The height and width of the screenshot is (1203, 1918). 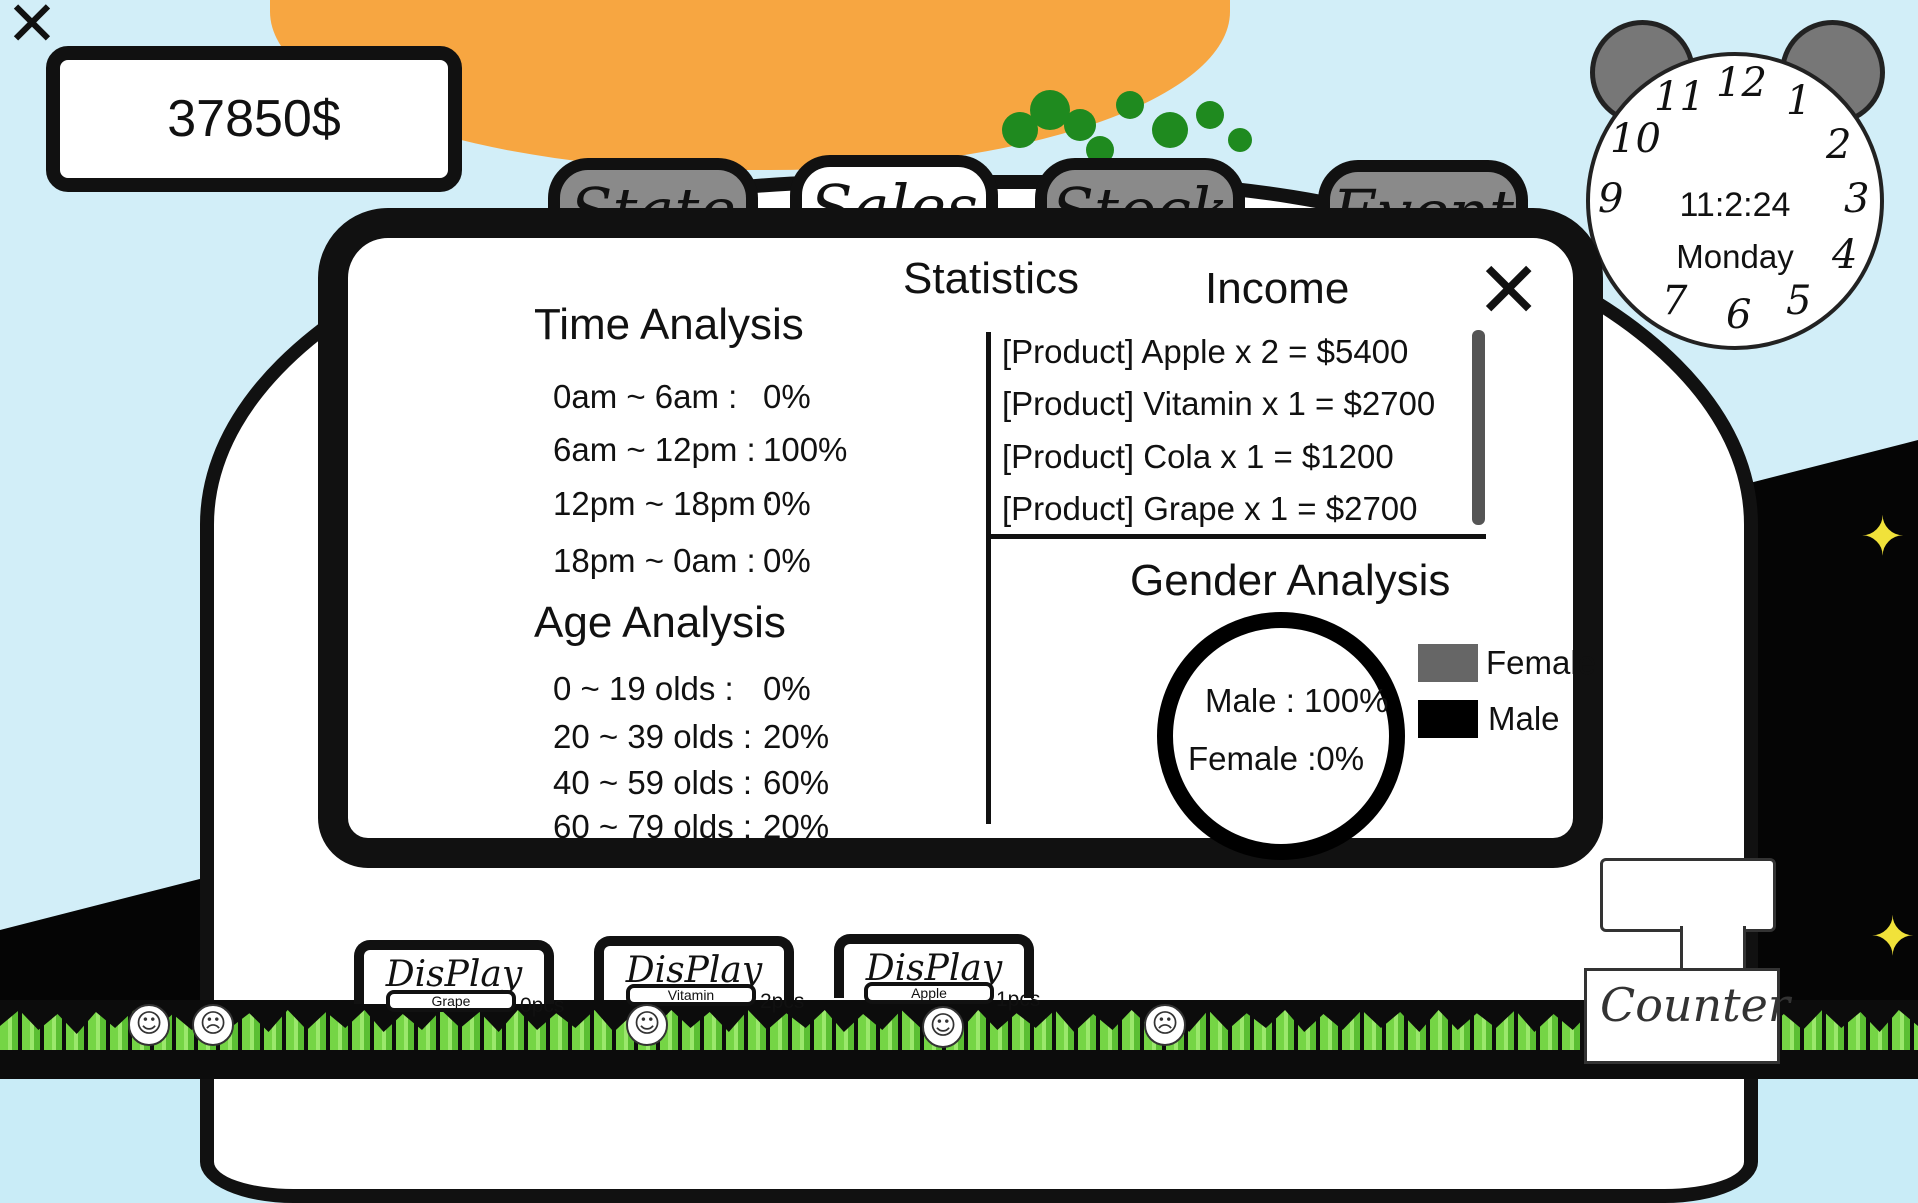 I want to click on clock-number: 11, so click(x=1679, y=97).